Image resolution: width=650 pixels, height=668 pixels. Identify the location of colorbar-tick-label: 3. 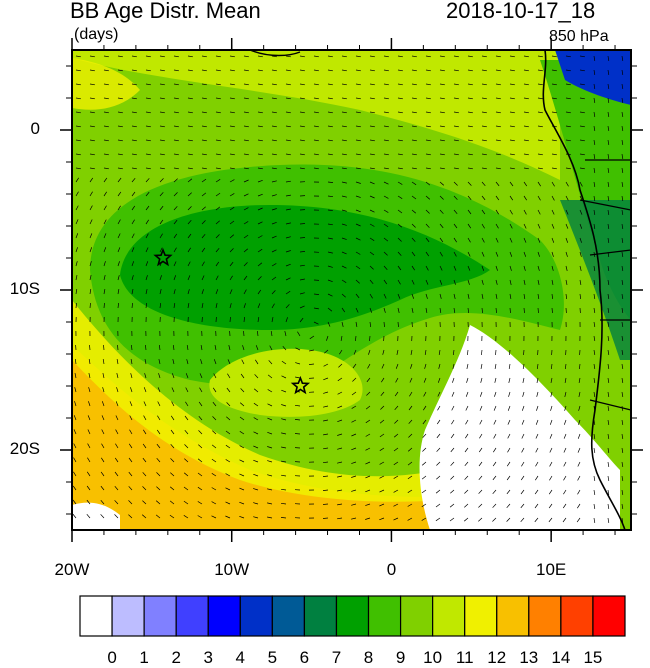
(208, 657).